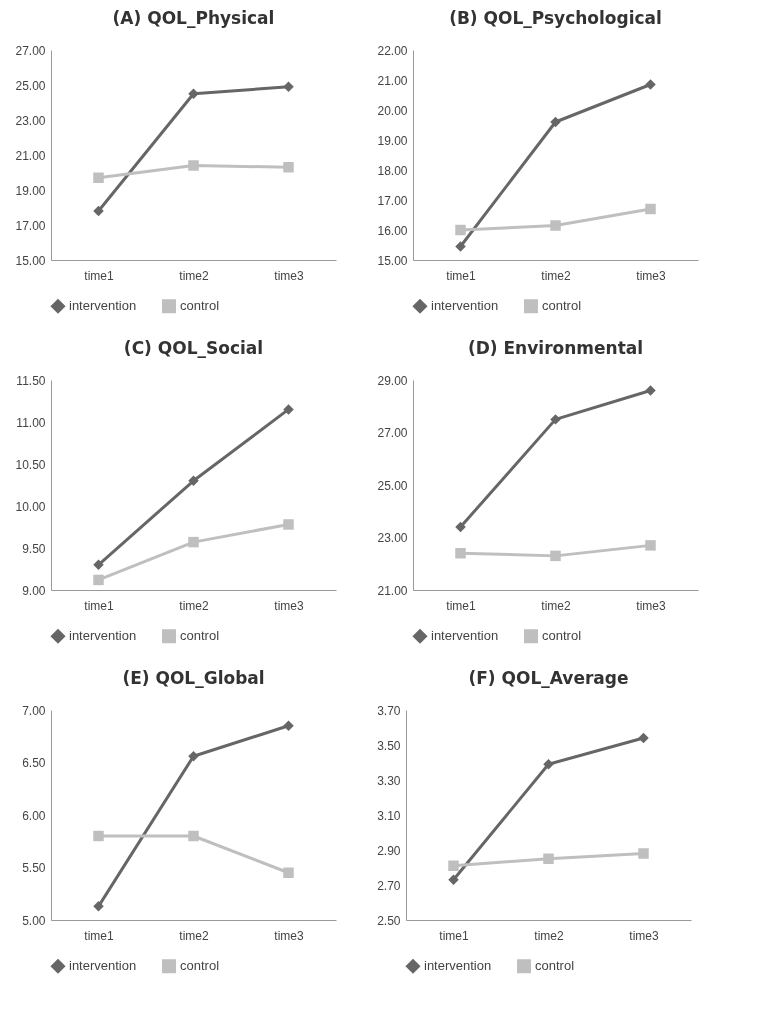 This screenshot has width=784, height=1035. I want to click on chart-title: (D) Environmental, so click(555, 348).